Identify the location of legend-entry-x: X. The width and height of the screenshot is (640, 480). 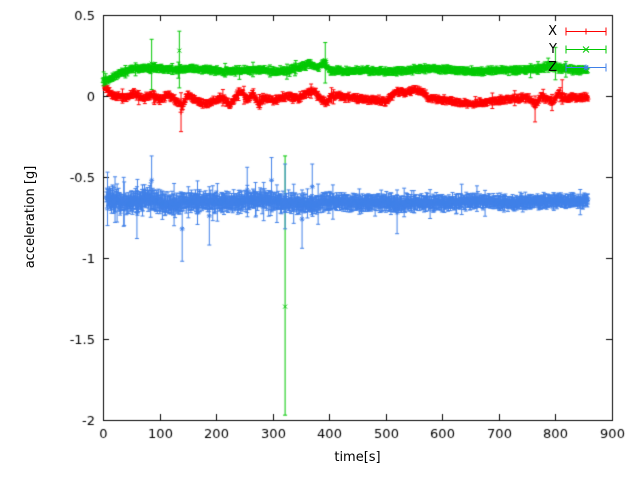
(577, 31).